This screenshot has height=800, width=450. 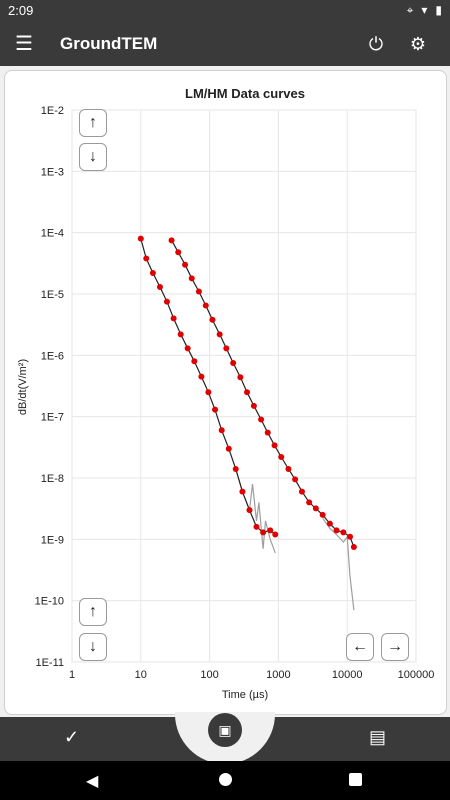 I want to click on x-tick-label: 100000, so click(x=416, y=675).